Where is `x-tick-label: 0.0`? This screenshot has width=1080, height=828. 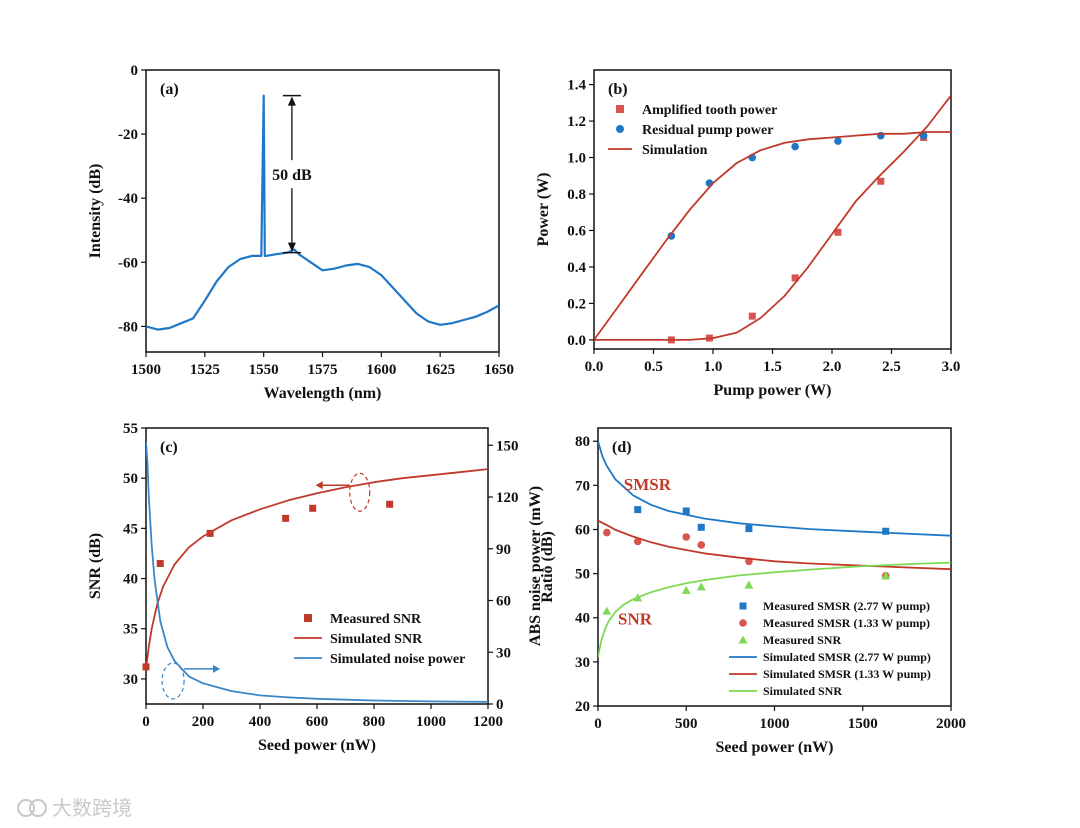
x-tick-label: 0.0 is located at coordinates (594, 367).